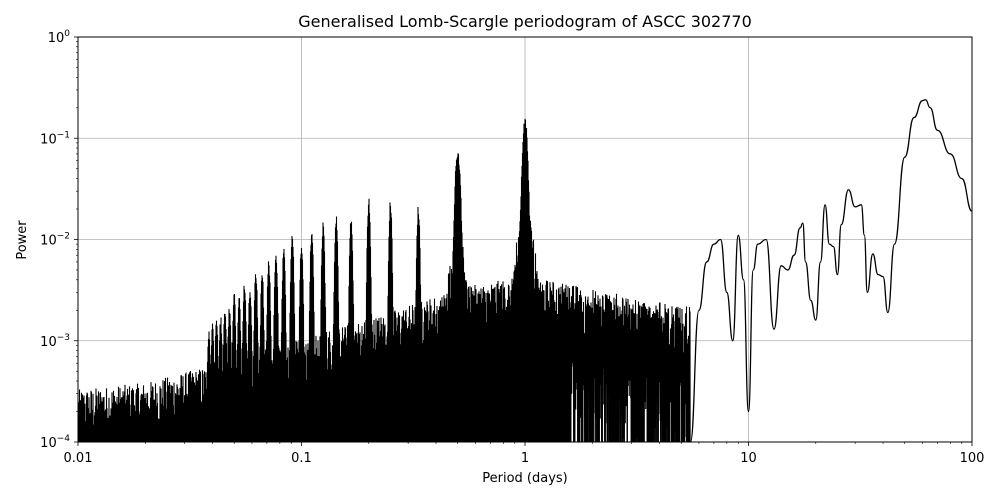 Image resolution: width=1000 pixels, height=500 pixels. Describe the element at coordinates (525, 458) in the screenshot. I see `x-tick-label: 1` at that location.